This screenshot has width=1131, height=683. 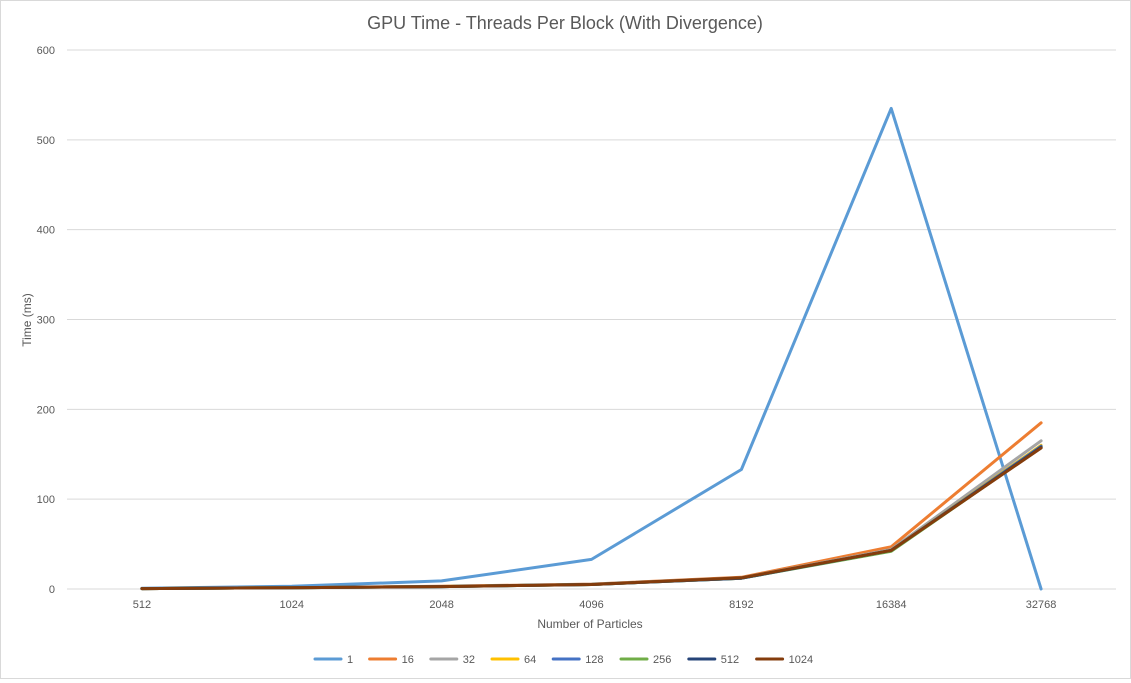 What do you see at coordinates (46, 500) in the screenshot?
I see `y-tick-label: 100` at bounding box center [46, 500].